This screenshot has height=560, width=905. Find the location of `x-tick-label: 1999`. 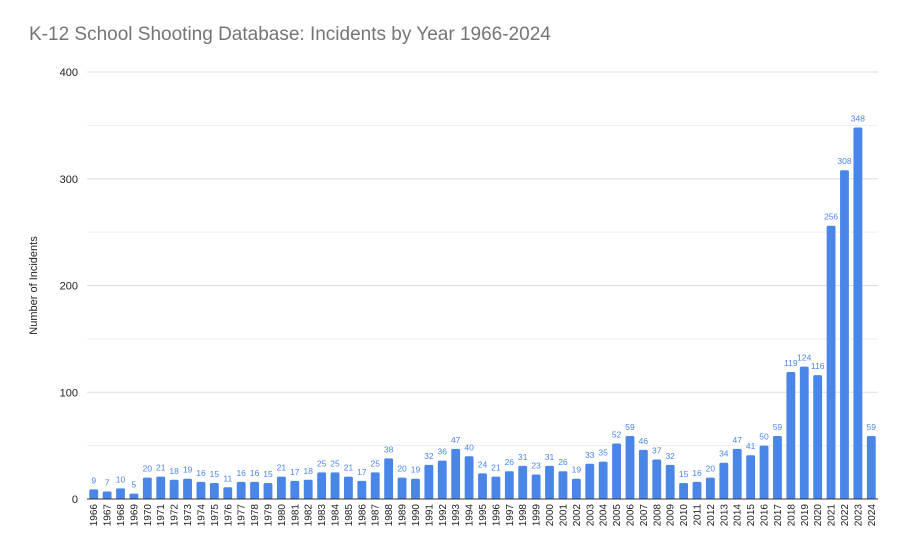

x-tick-label: 1999 is located at coordinates (537, 515).